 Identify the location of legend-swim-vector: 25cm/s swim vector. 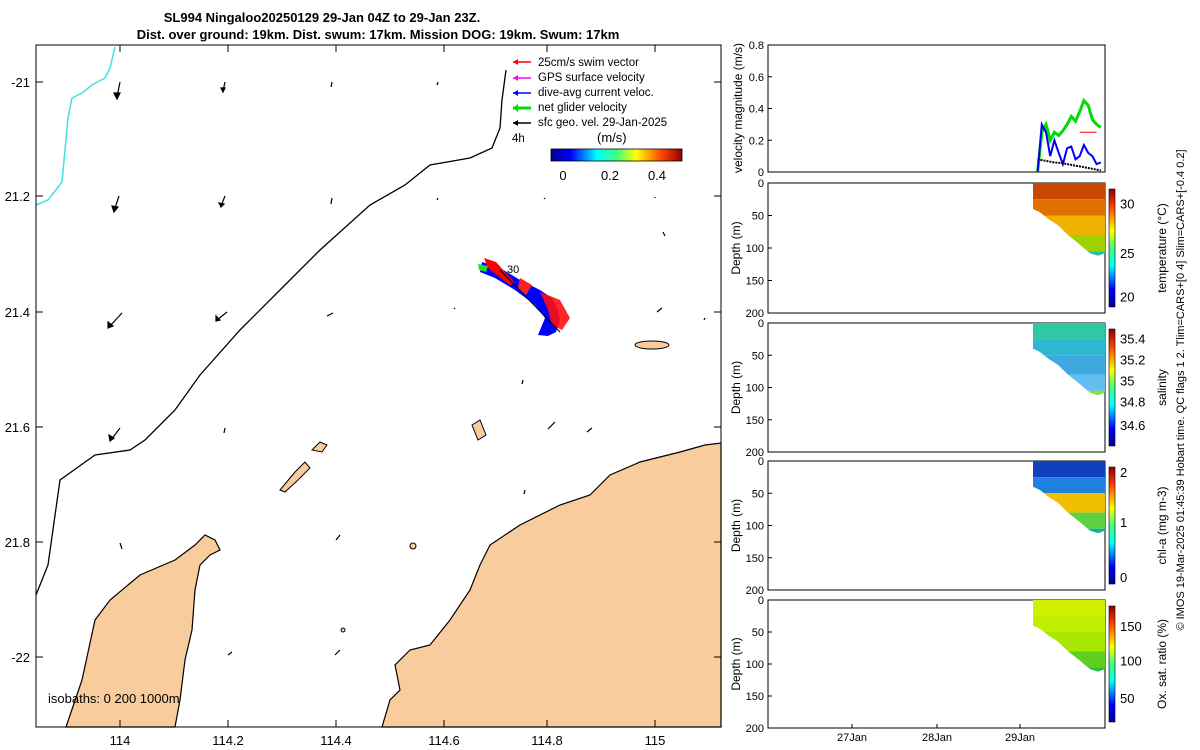
(588, 63).